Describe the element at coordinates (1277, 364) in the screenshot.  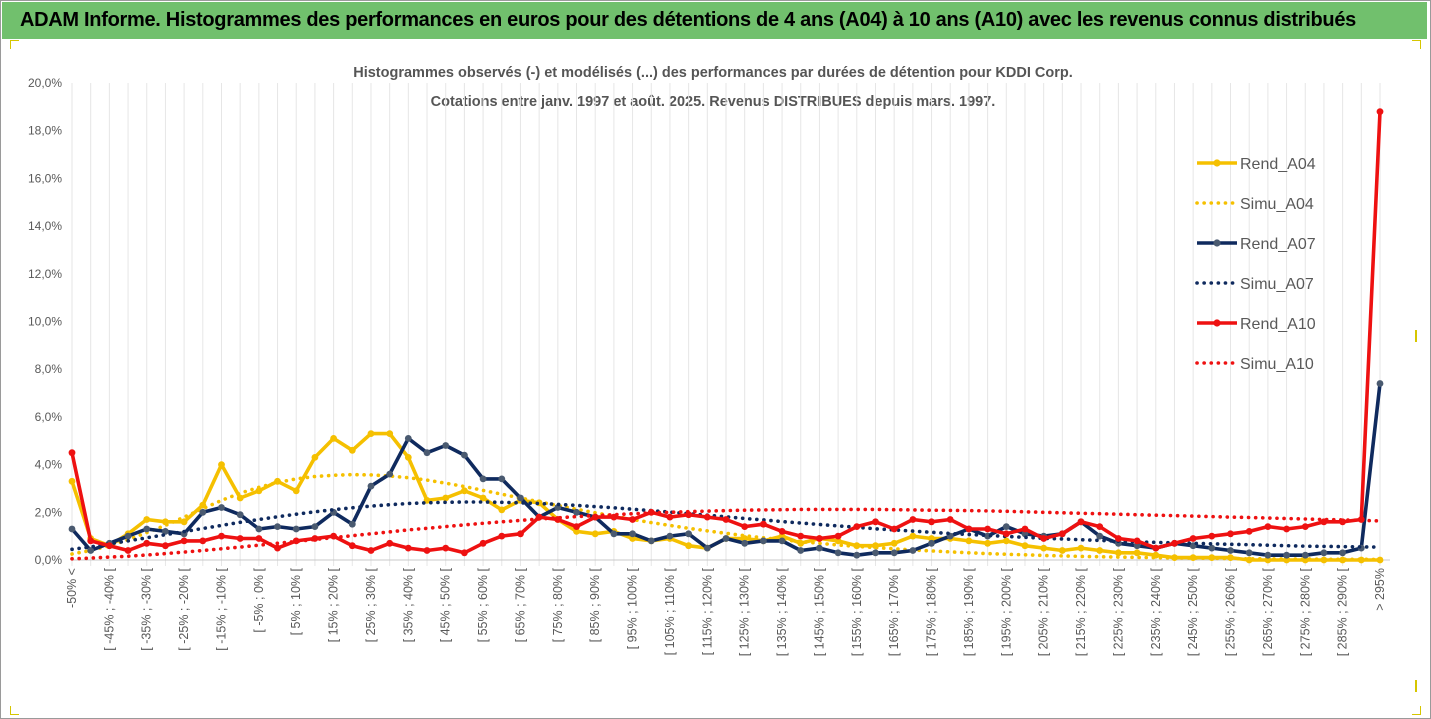
I see `legend-label: Simu_A10` at that location.